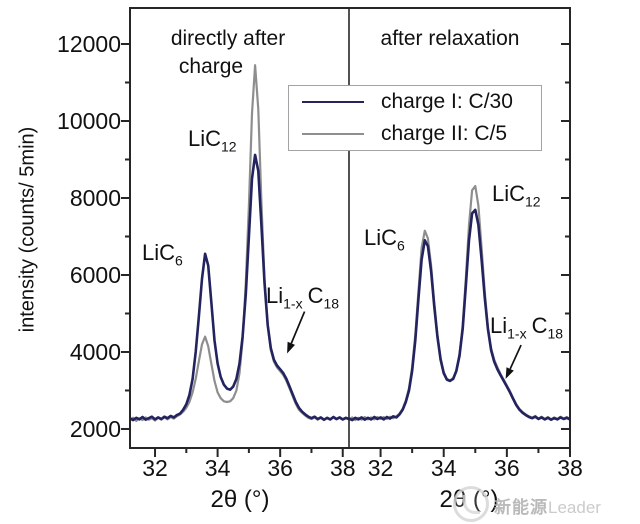  What do you see at coordinates (333, 133) in the screenshot?
I see `legend-line-gray` at bounding box center [333, 133].